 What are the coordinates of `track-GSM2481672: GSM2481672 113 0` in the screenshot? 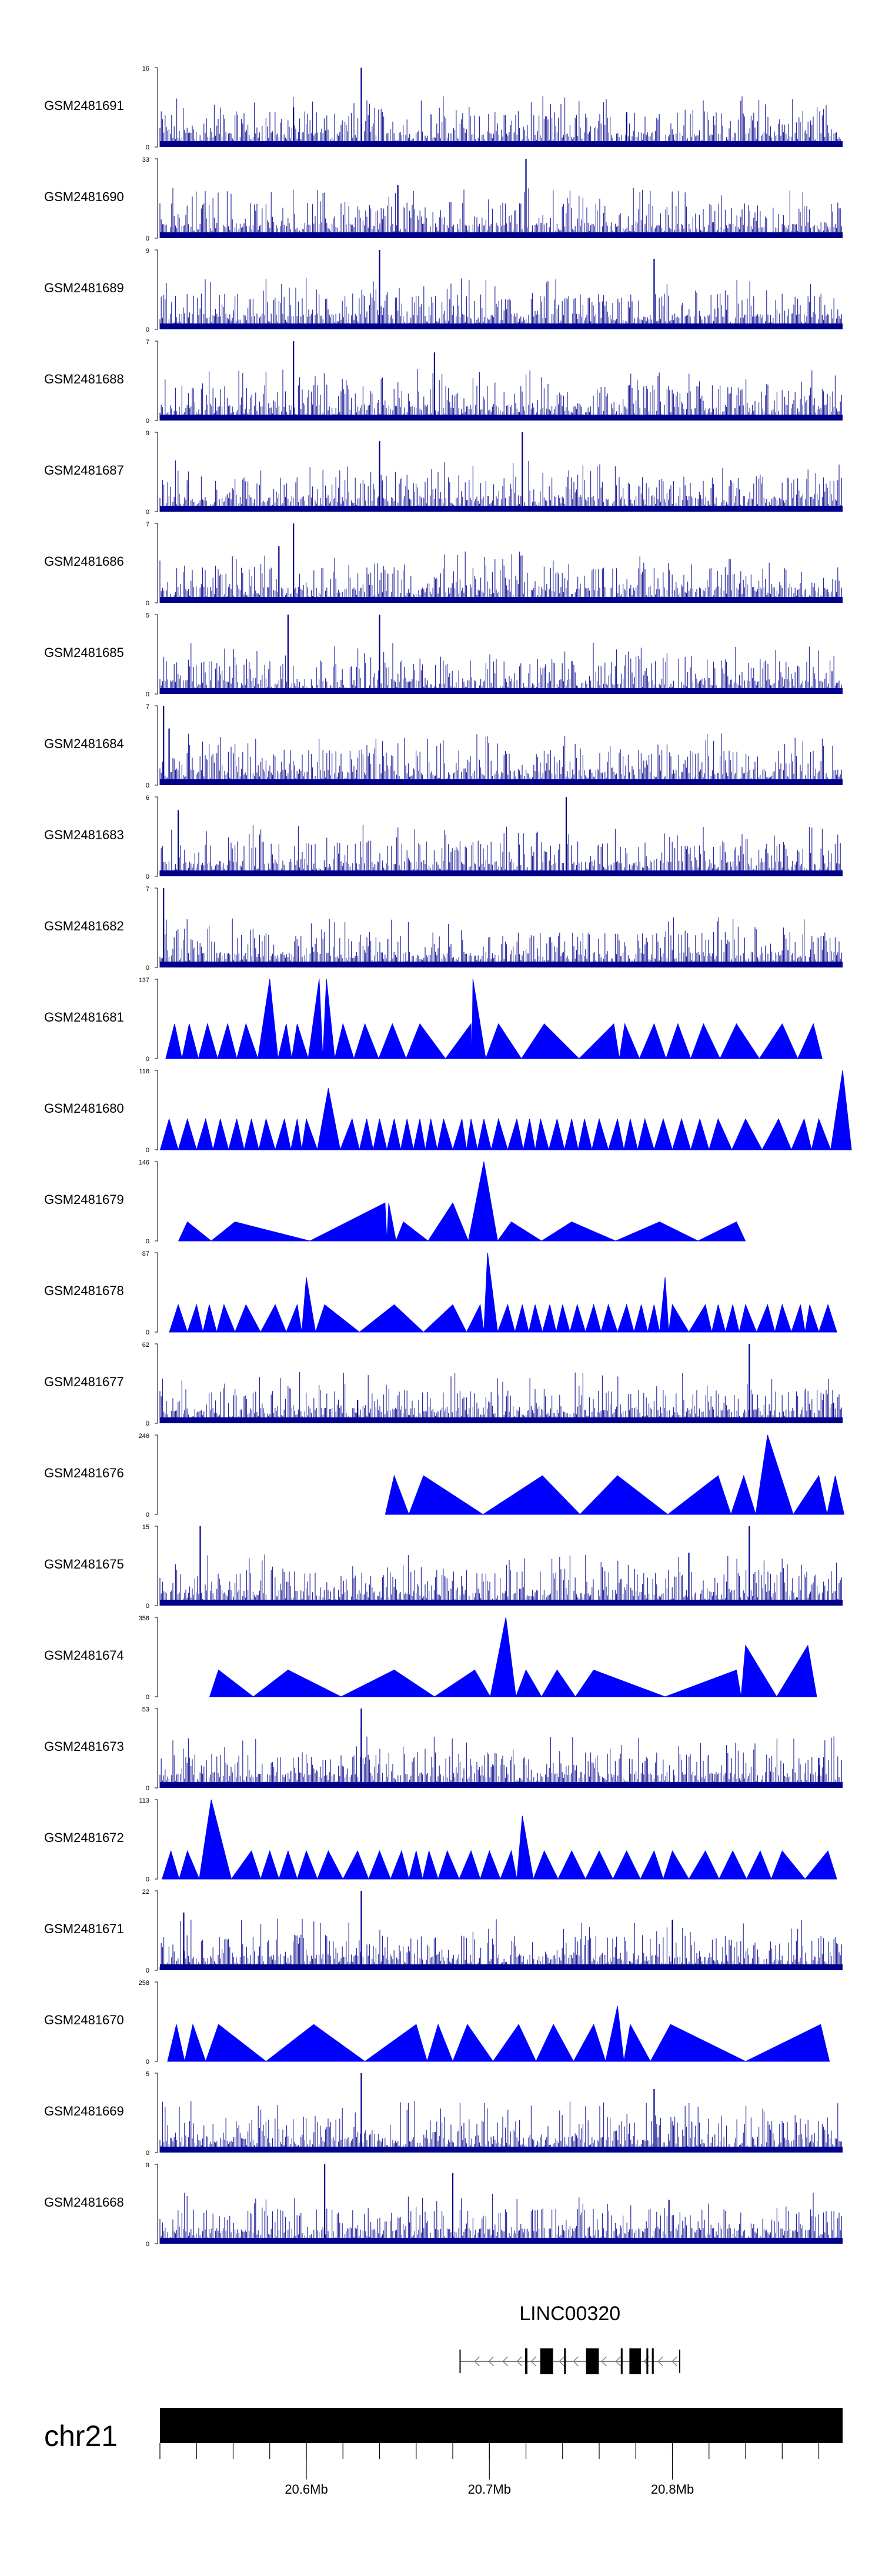 It's located at (440, 1840).